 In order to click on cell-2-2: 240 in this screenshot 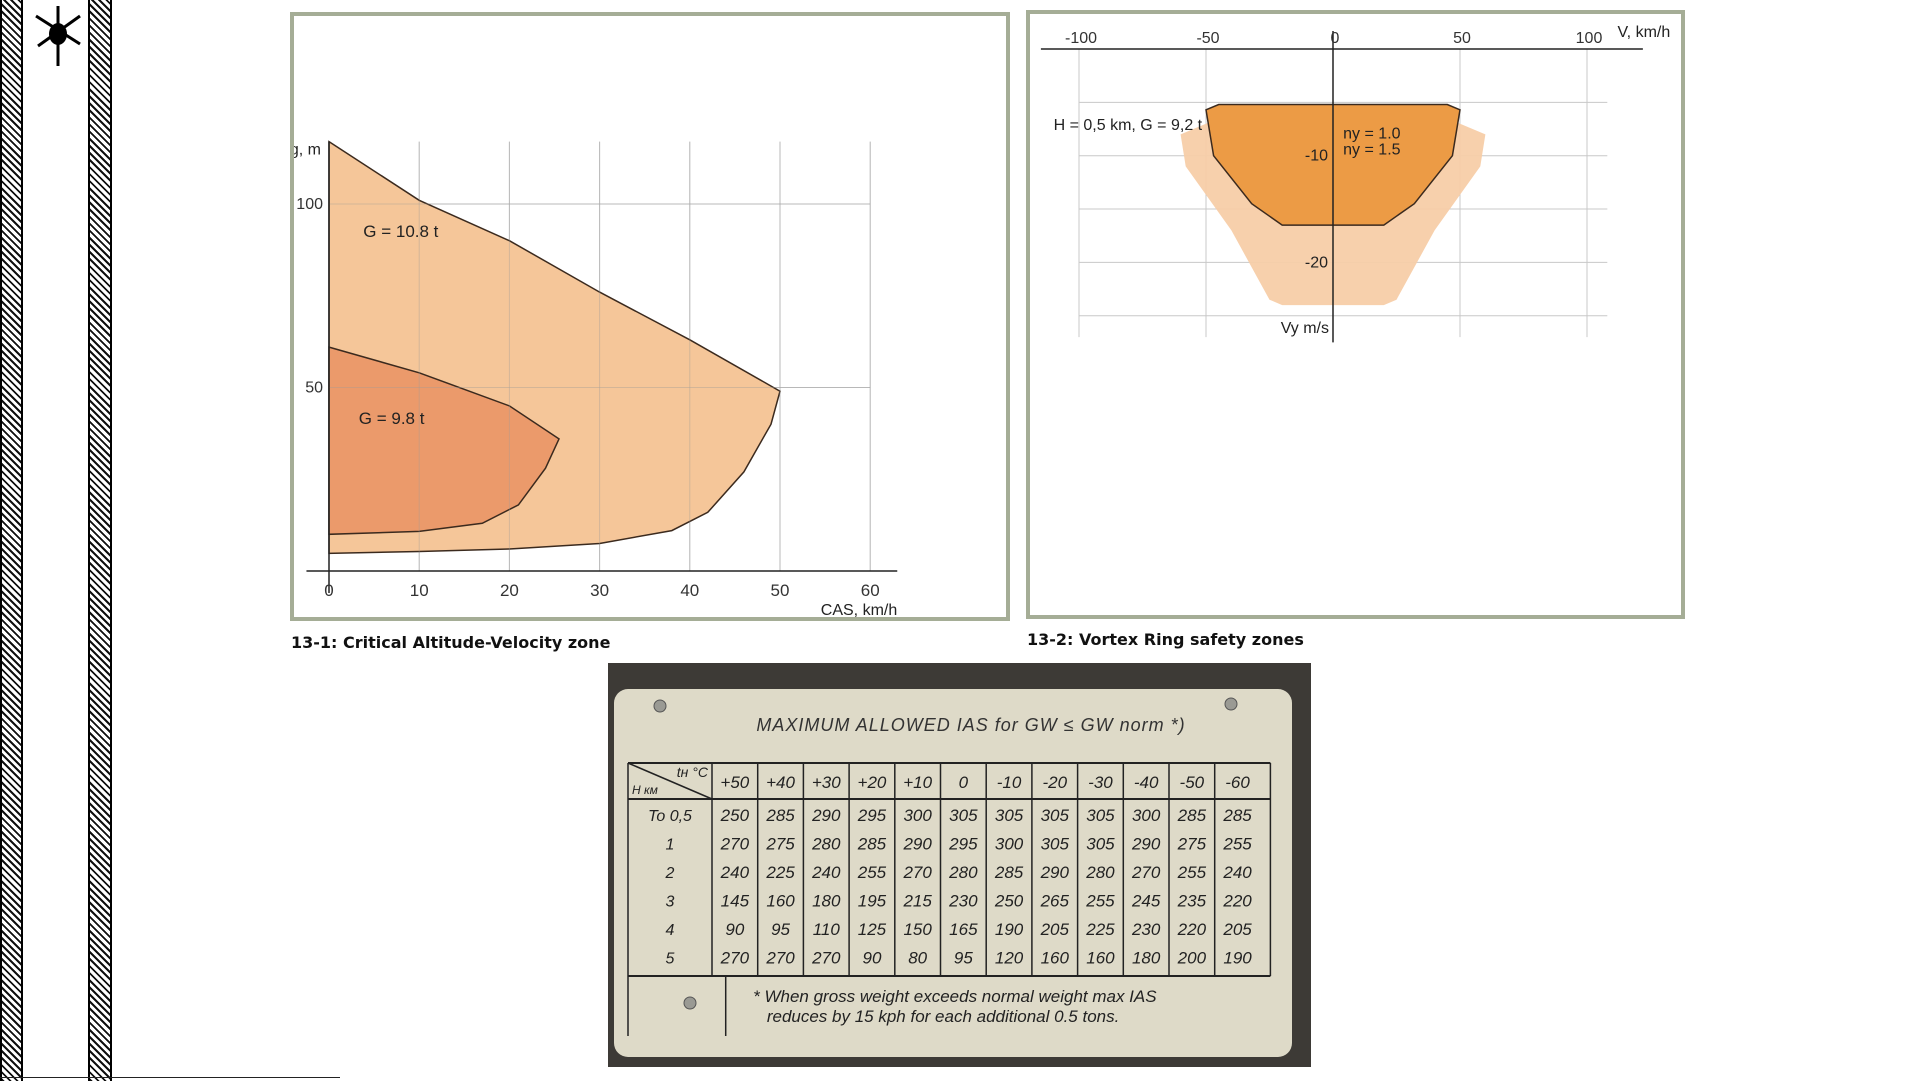, I will do `click(826, 872)`.